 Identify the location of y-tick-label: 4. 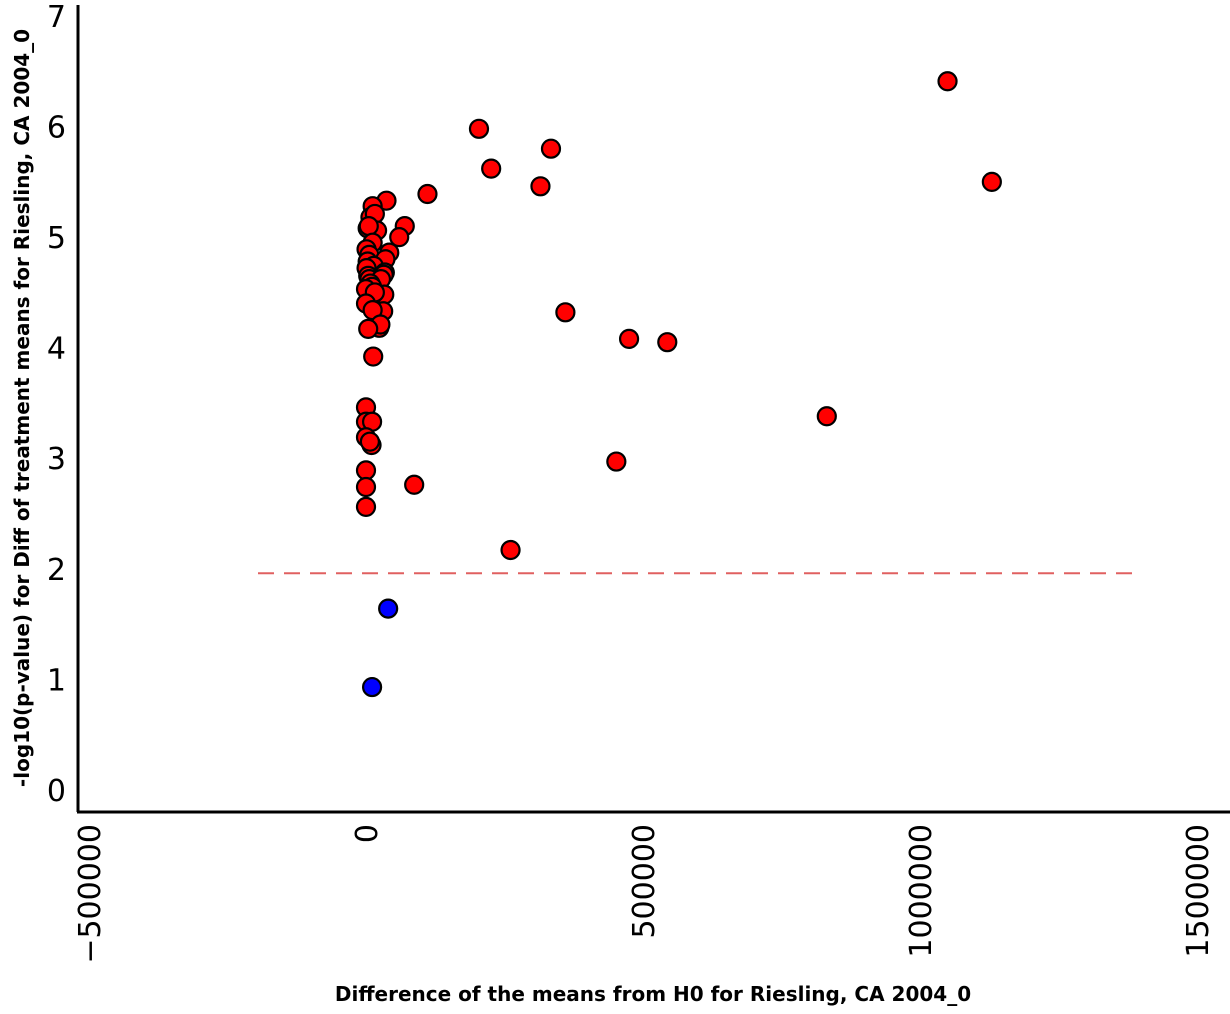
(56, 349).